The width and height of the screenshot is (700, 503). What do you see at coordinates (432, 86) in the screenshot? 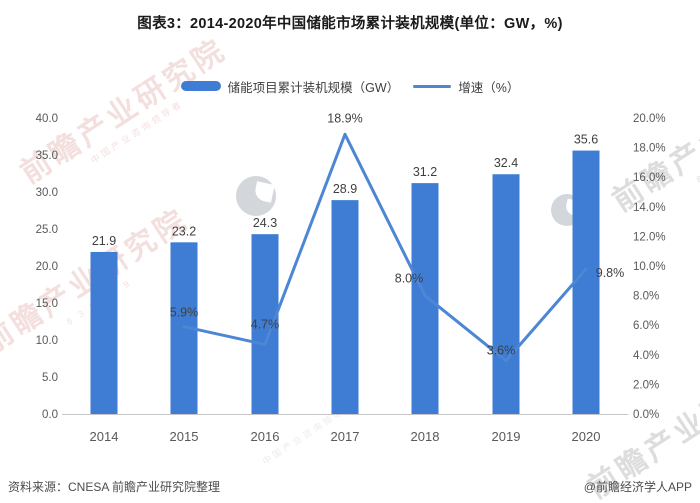
I see `line-series-swatch-icon` at bounding box center [432, 86].